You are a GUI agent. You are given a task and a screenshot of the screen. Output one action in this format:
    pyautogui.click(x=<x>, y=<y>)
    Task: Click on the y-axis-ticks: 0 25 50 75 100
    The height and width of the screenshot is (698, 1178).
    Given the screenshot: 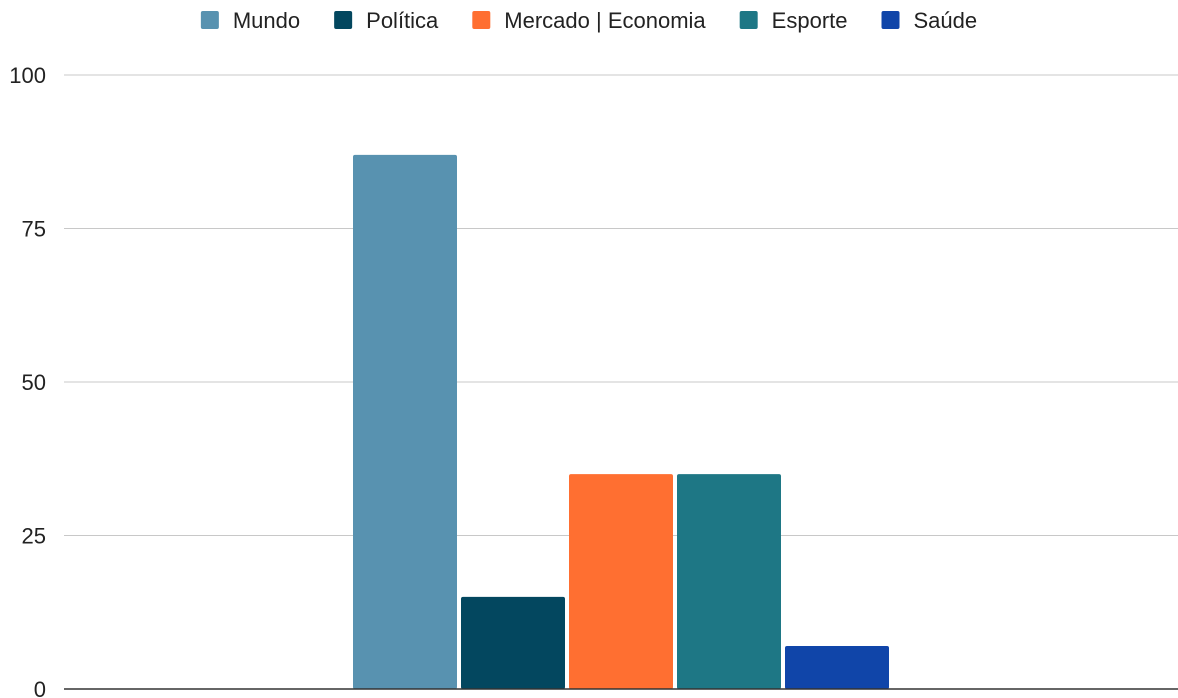 What is the action you would take?
    pyautogui.click(x=27, y=380)
    